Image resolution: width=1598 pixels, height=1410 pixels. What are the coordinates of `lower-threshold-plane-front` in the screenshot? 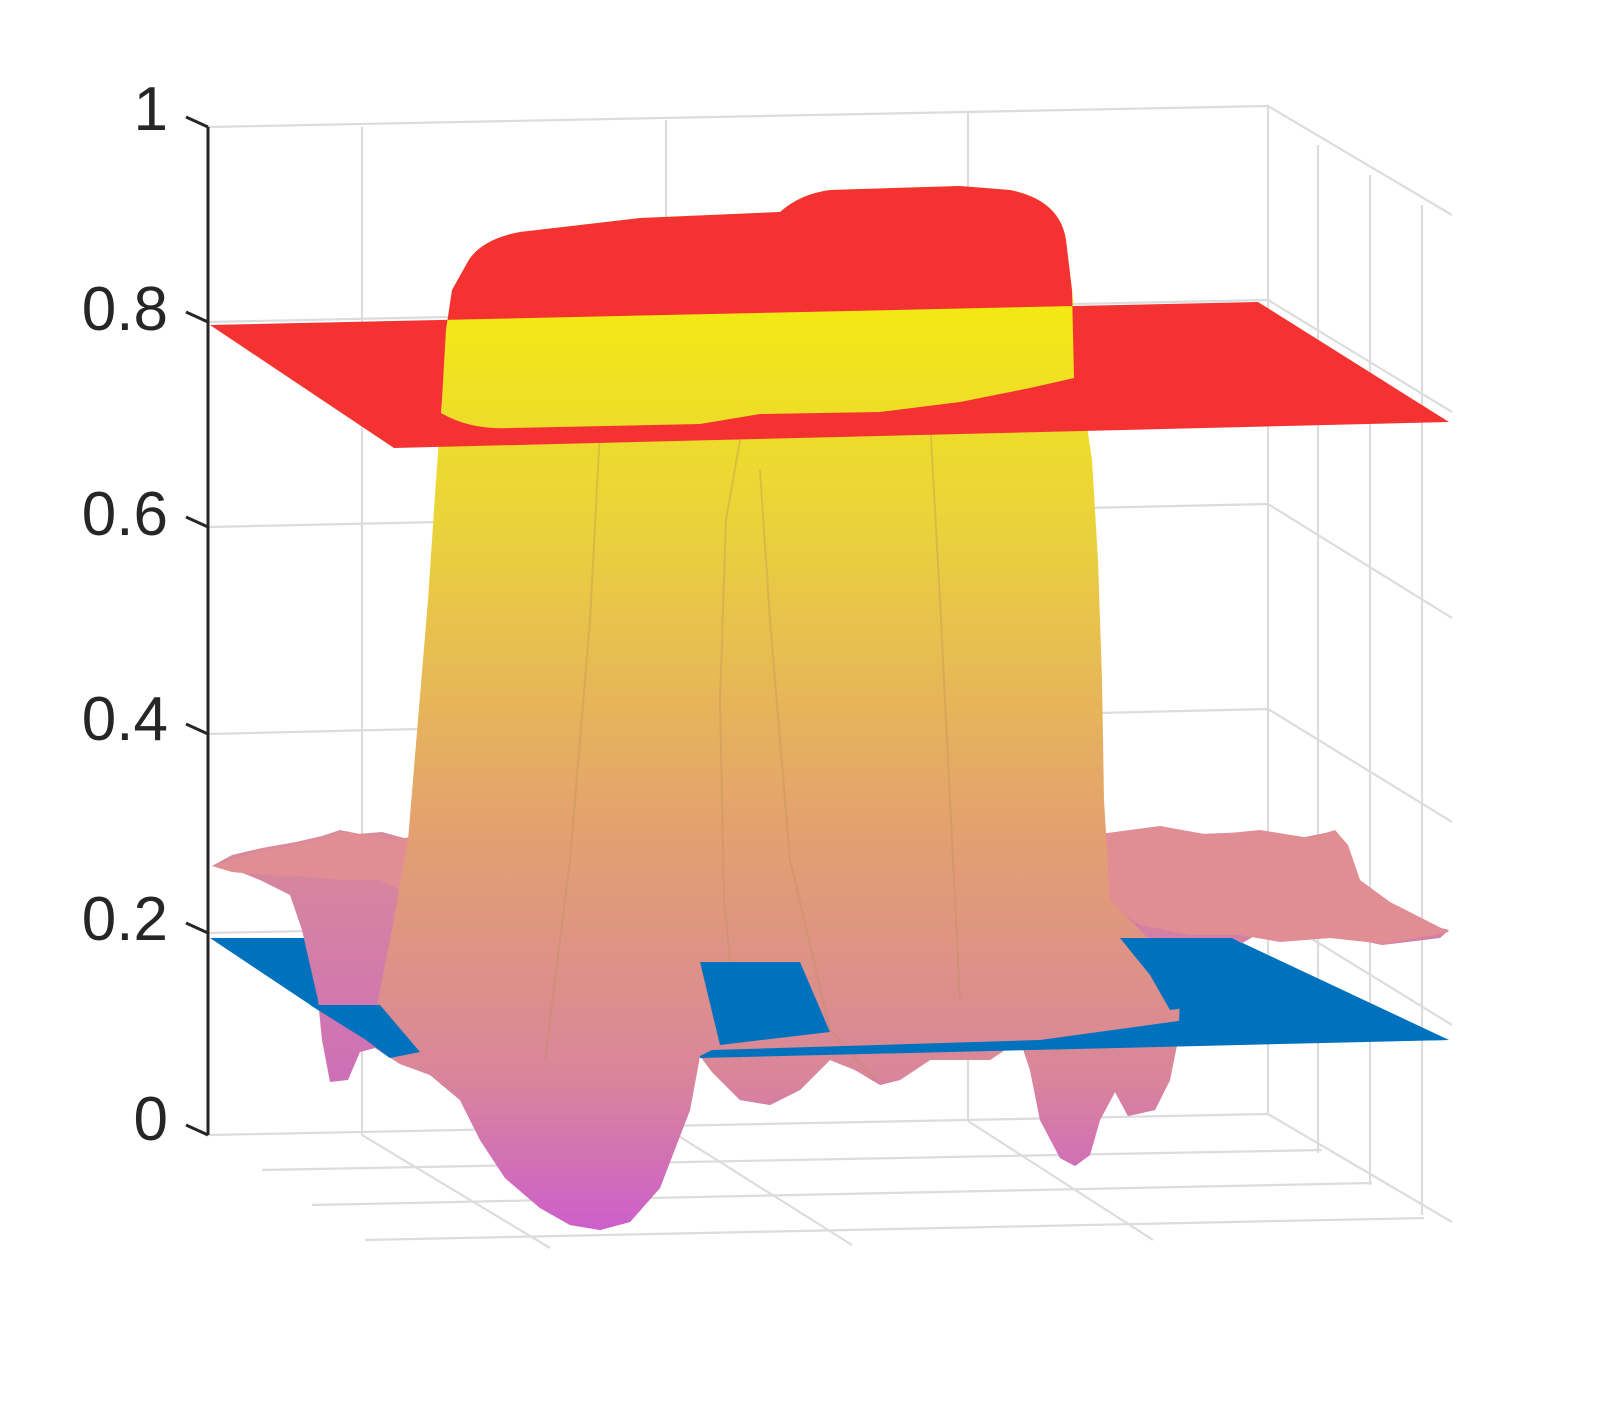 It's located at (365, 1031).